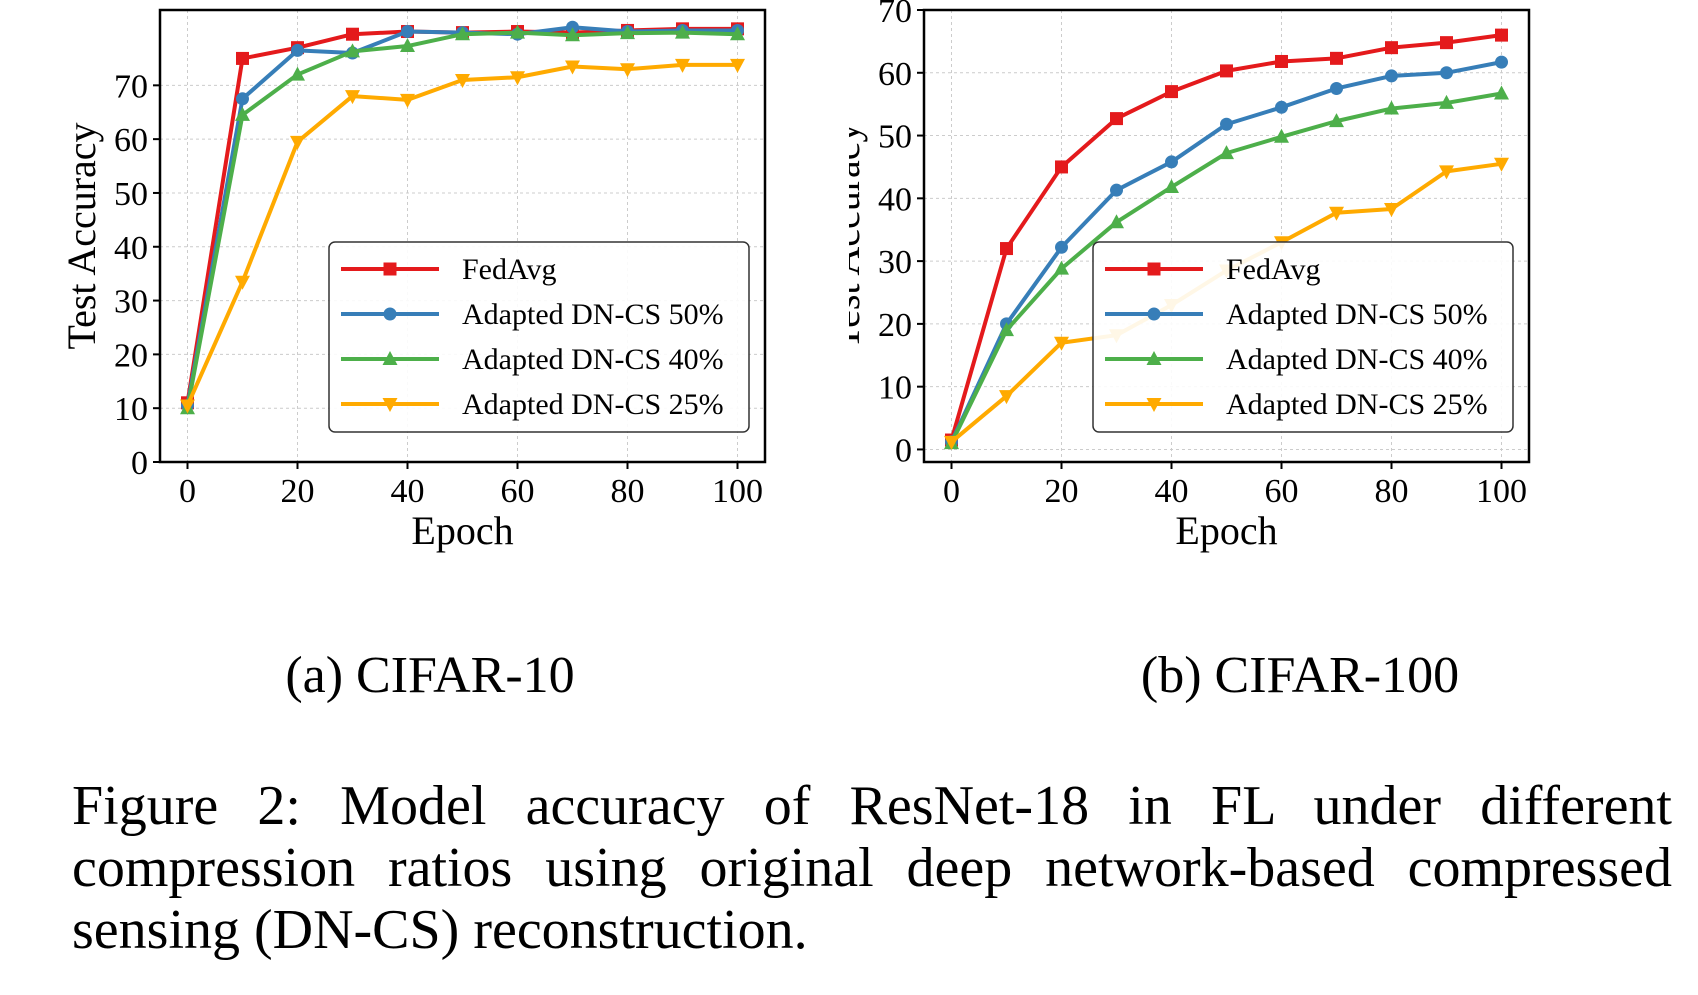 The width and height of the screenshot is (1698, 995). What do you see at coordinates (139, 463) in the screenshot?
I see `y-tick-label: 0` at bounding box center [139, 463].